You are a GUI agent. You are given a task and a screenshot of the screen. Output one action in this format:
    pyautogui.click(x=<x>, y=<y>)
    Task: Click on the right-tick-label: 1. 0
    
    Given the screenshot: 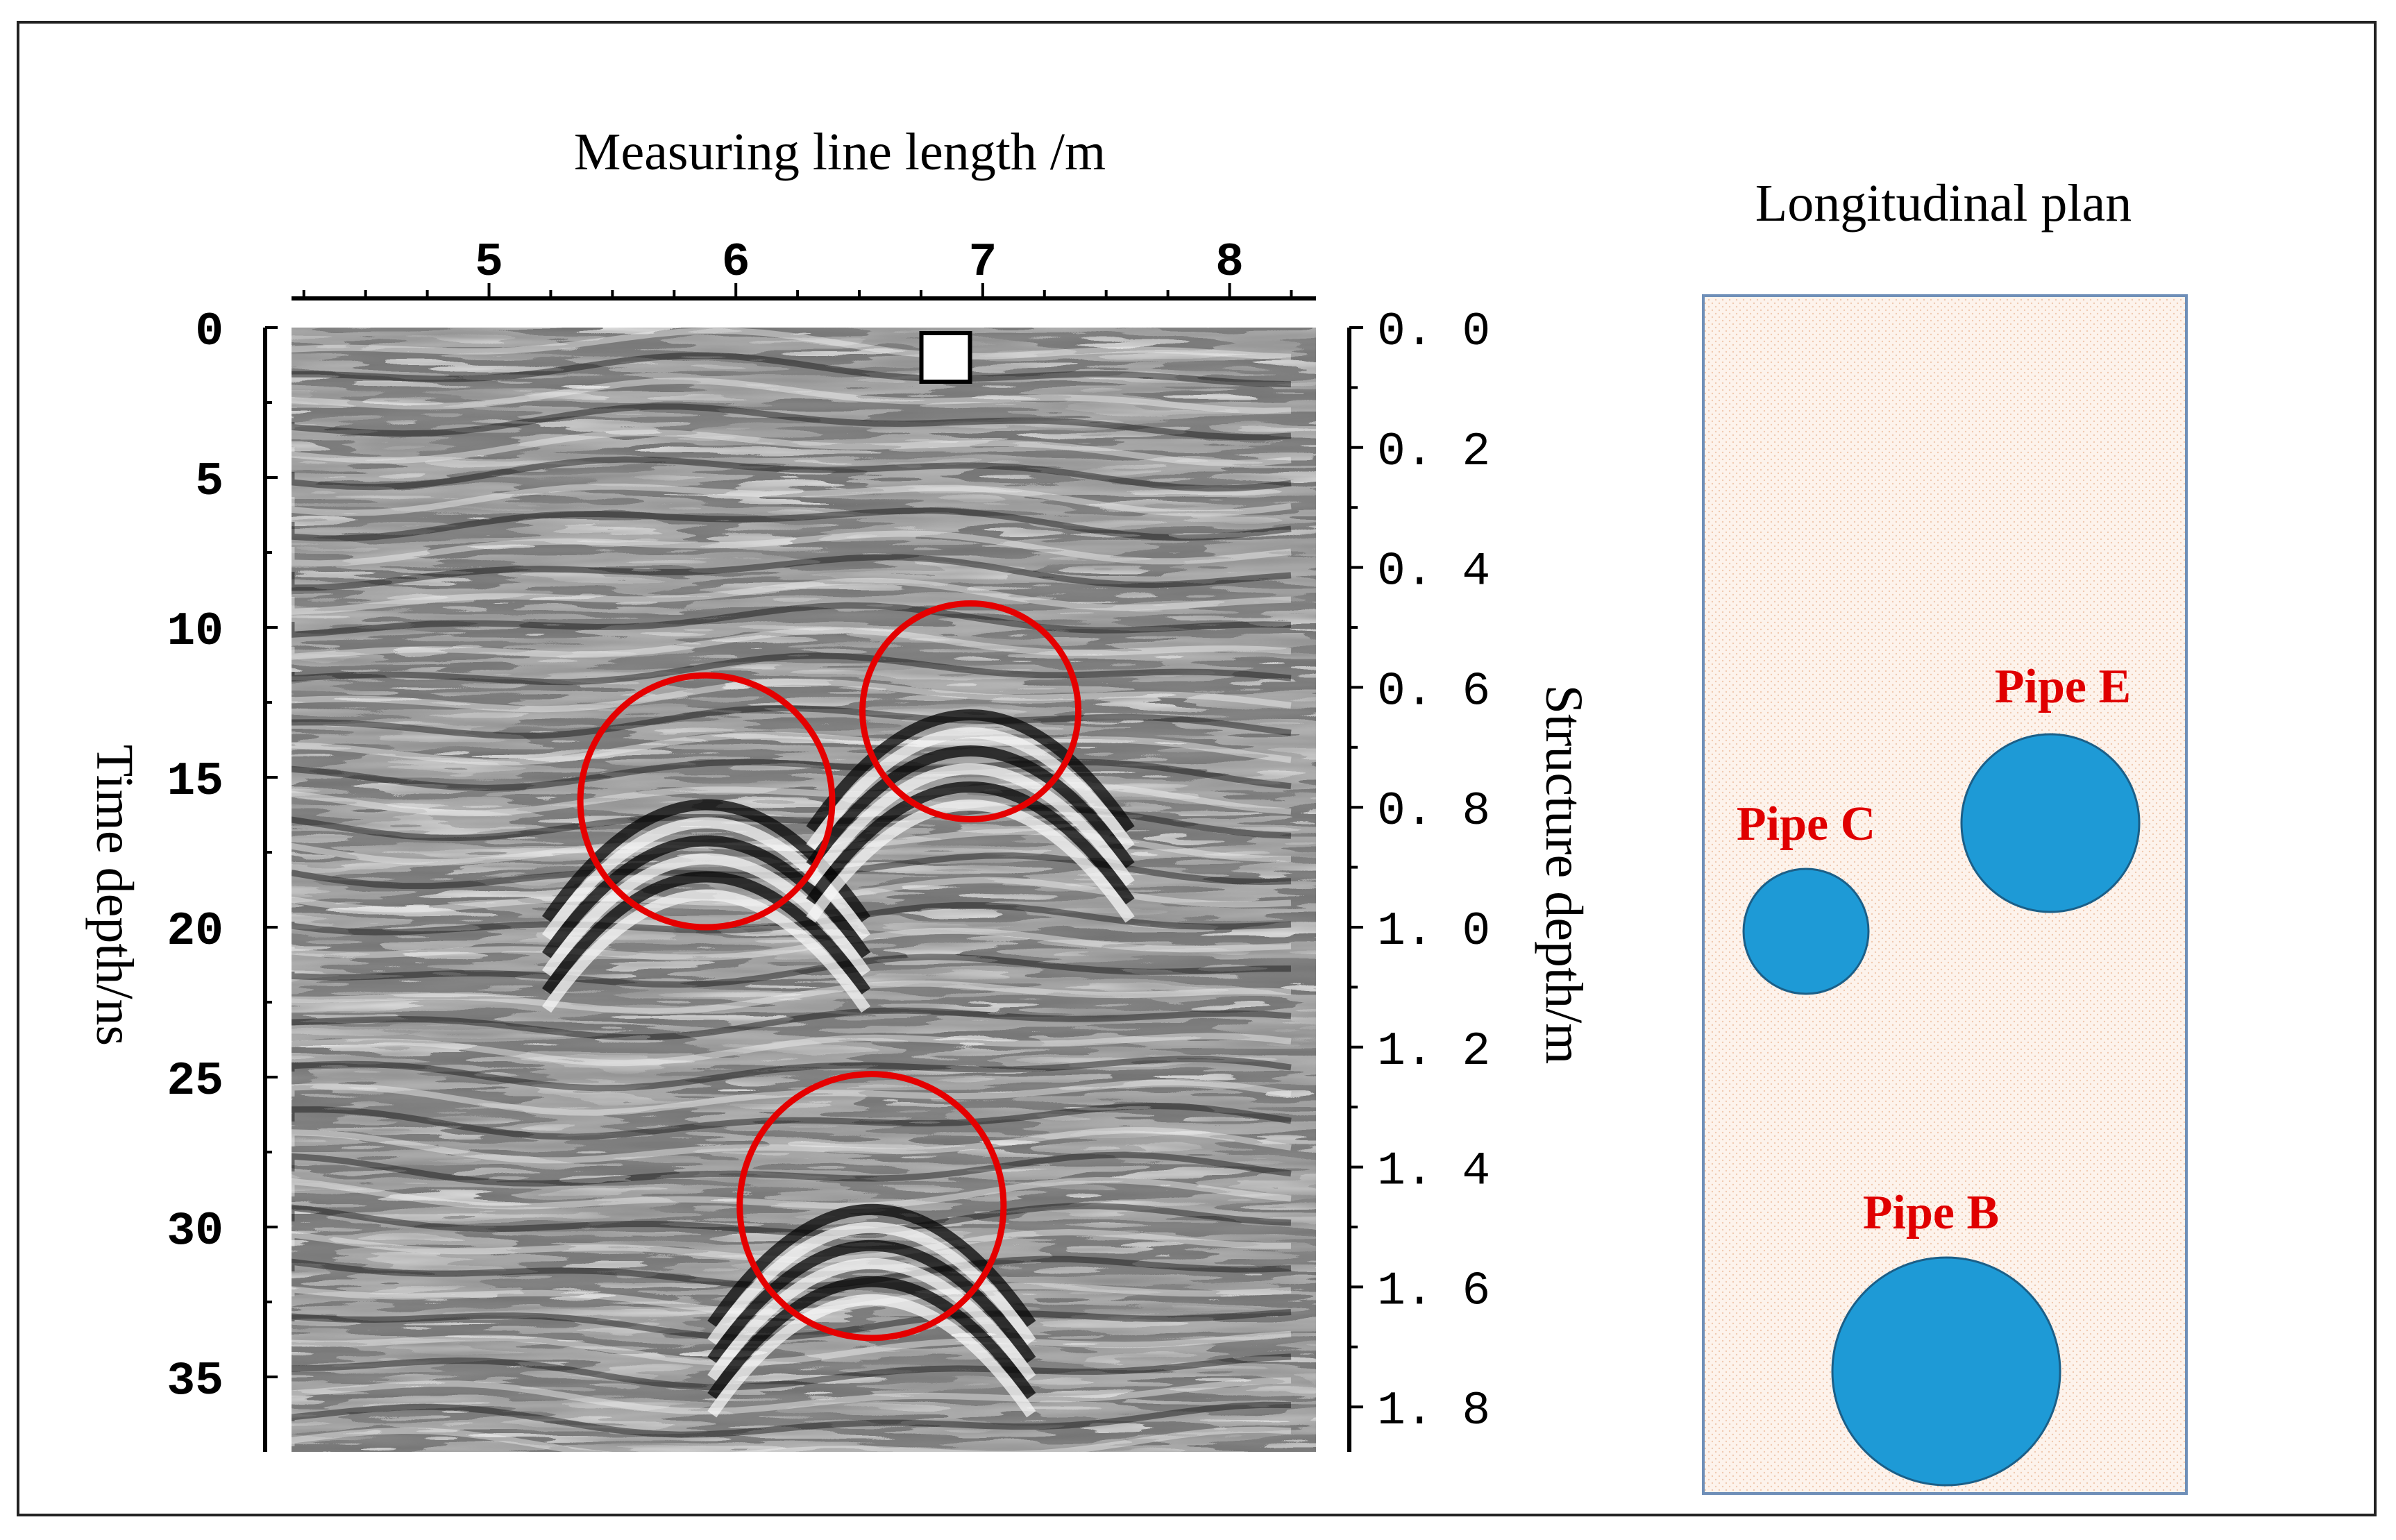 What is the action you would take?
    pyautogui.click(x=1433, y=931)
    